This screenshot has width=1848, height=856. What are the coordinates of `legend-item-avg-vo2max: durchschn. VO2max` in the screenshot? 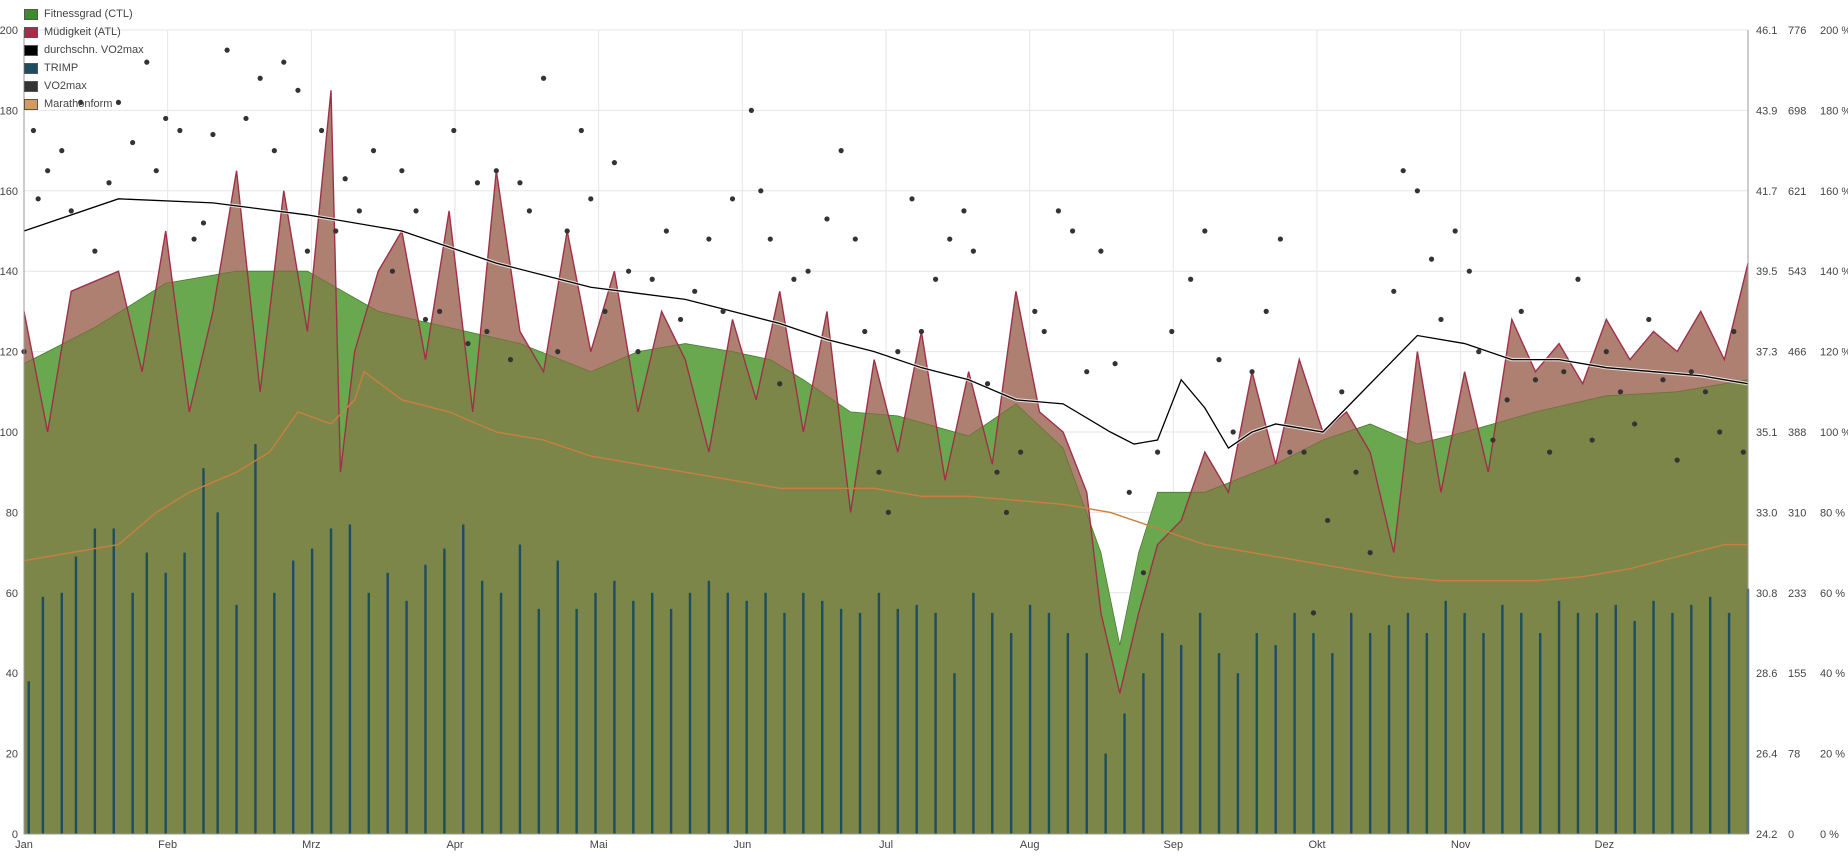 It's located at (84, 50).